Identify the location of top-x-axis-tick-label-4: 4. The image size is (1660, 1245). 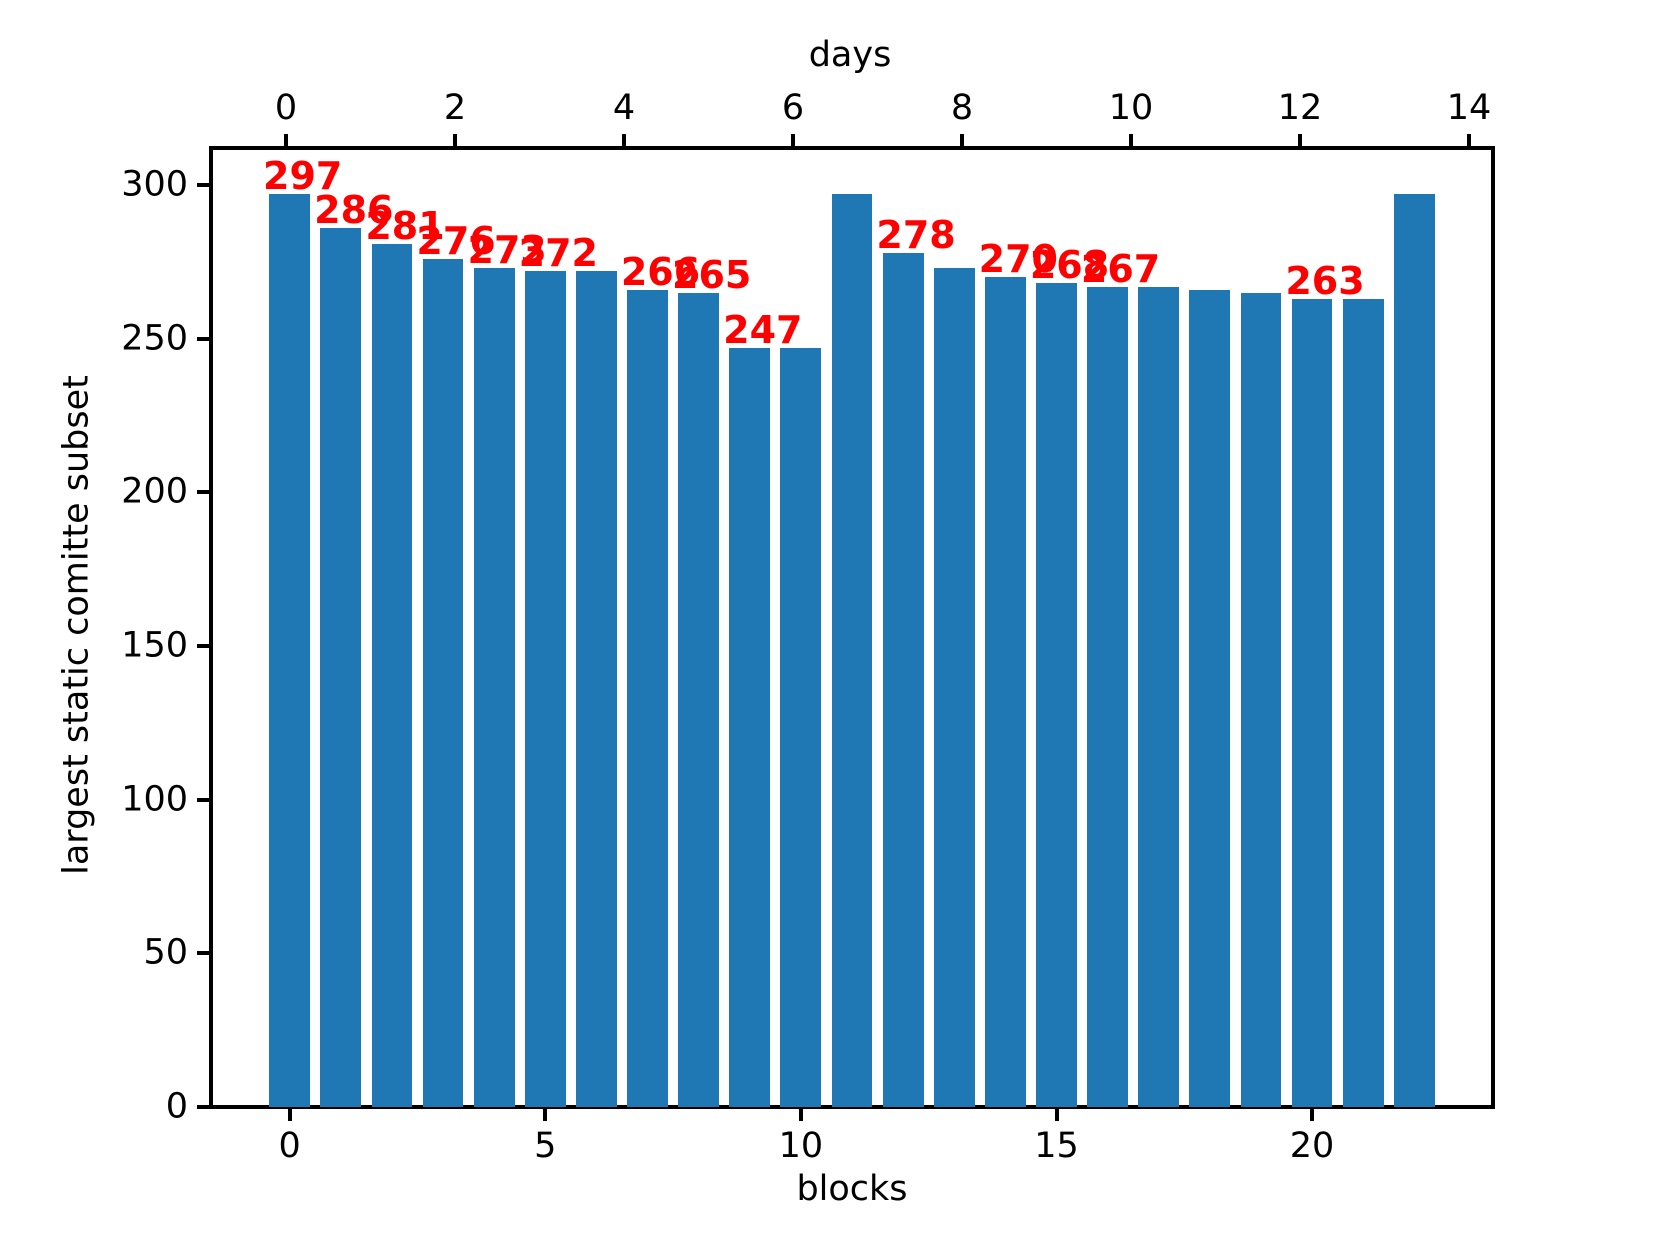
(624, 108).